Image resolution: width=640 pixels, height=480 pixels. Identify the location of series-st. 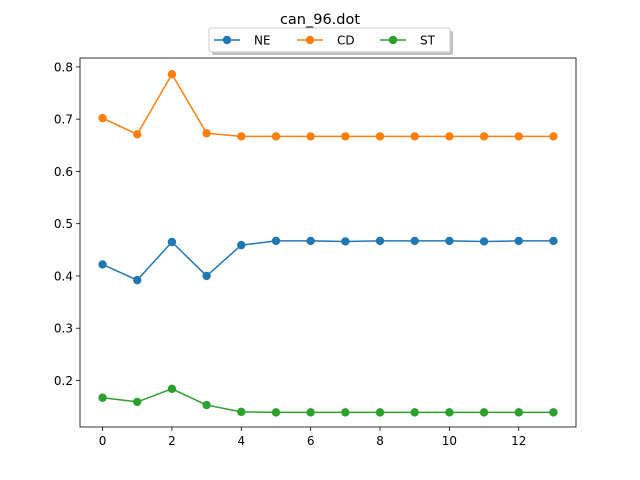
(328, 400).